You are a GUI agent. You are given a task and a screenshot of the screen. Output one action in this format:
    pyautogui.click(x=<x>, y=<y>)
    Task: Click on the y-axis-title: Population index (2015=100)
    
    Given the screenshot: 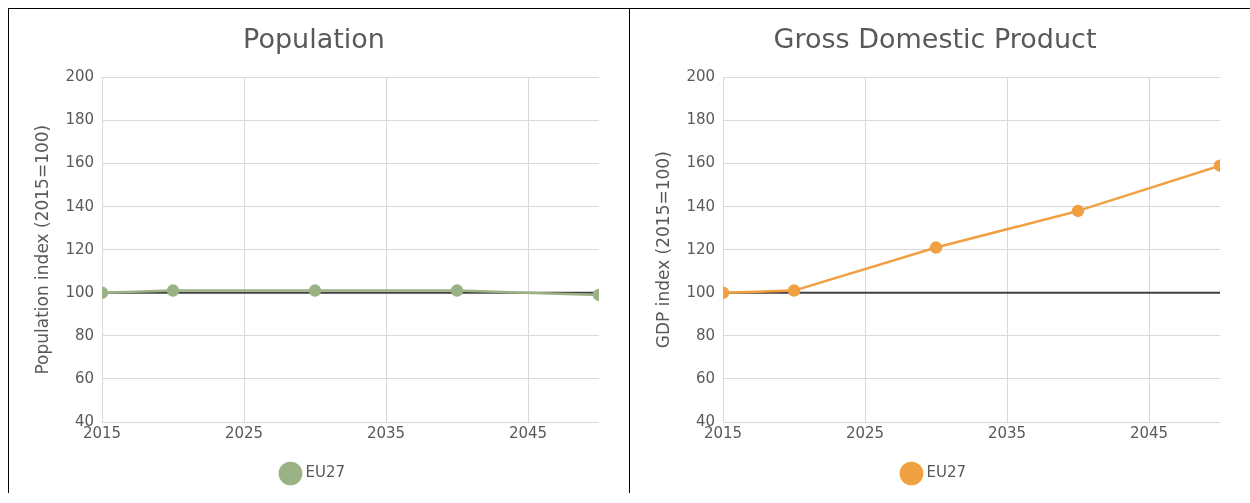 What is the action you would take?
    pyautogui.click(x=41, y=249)
    